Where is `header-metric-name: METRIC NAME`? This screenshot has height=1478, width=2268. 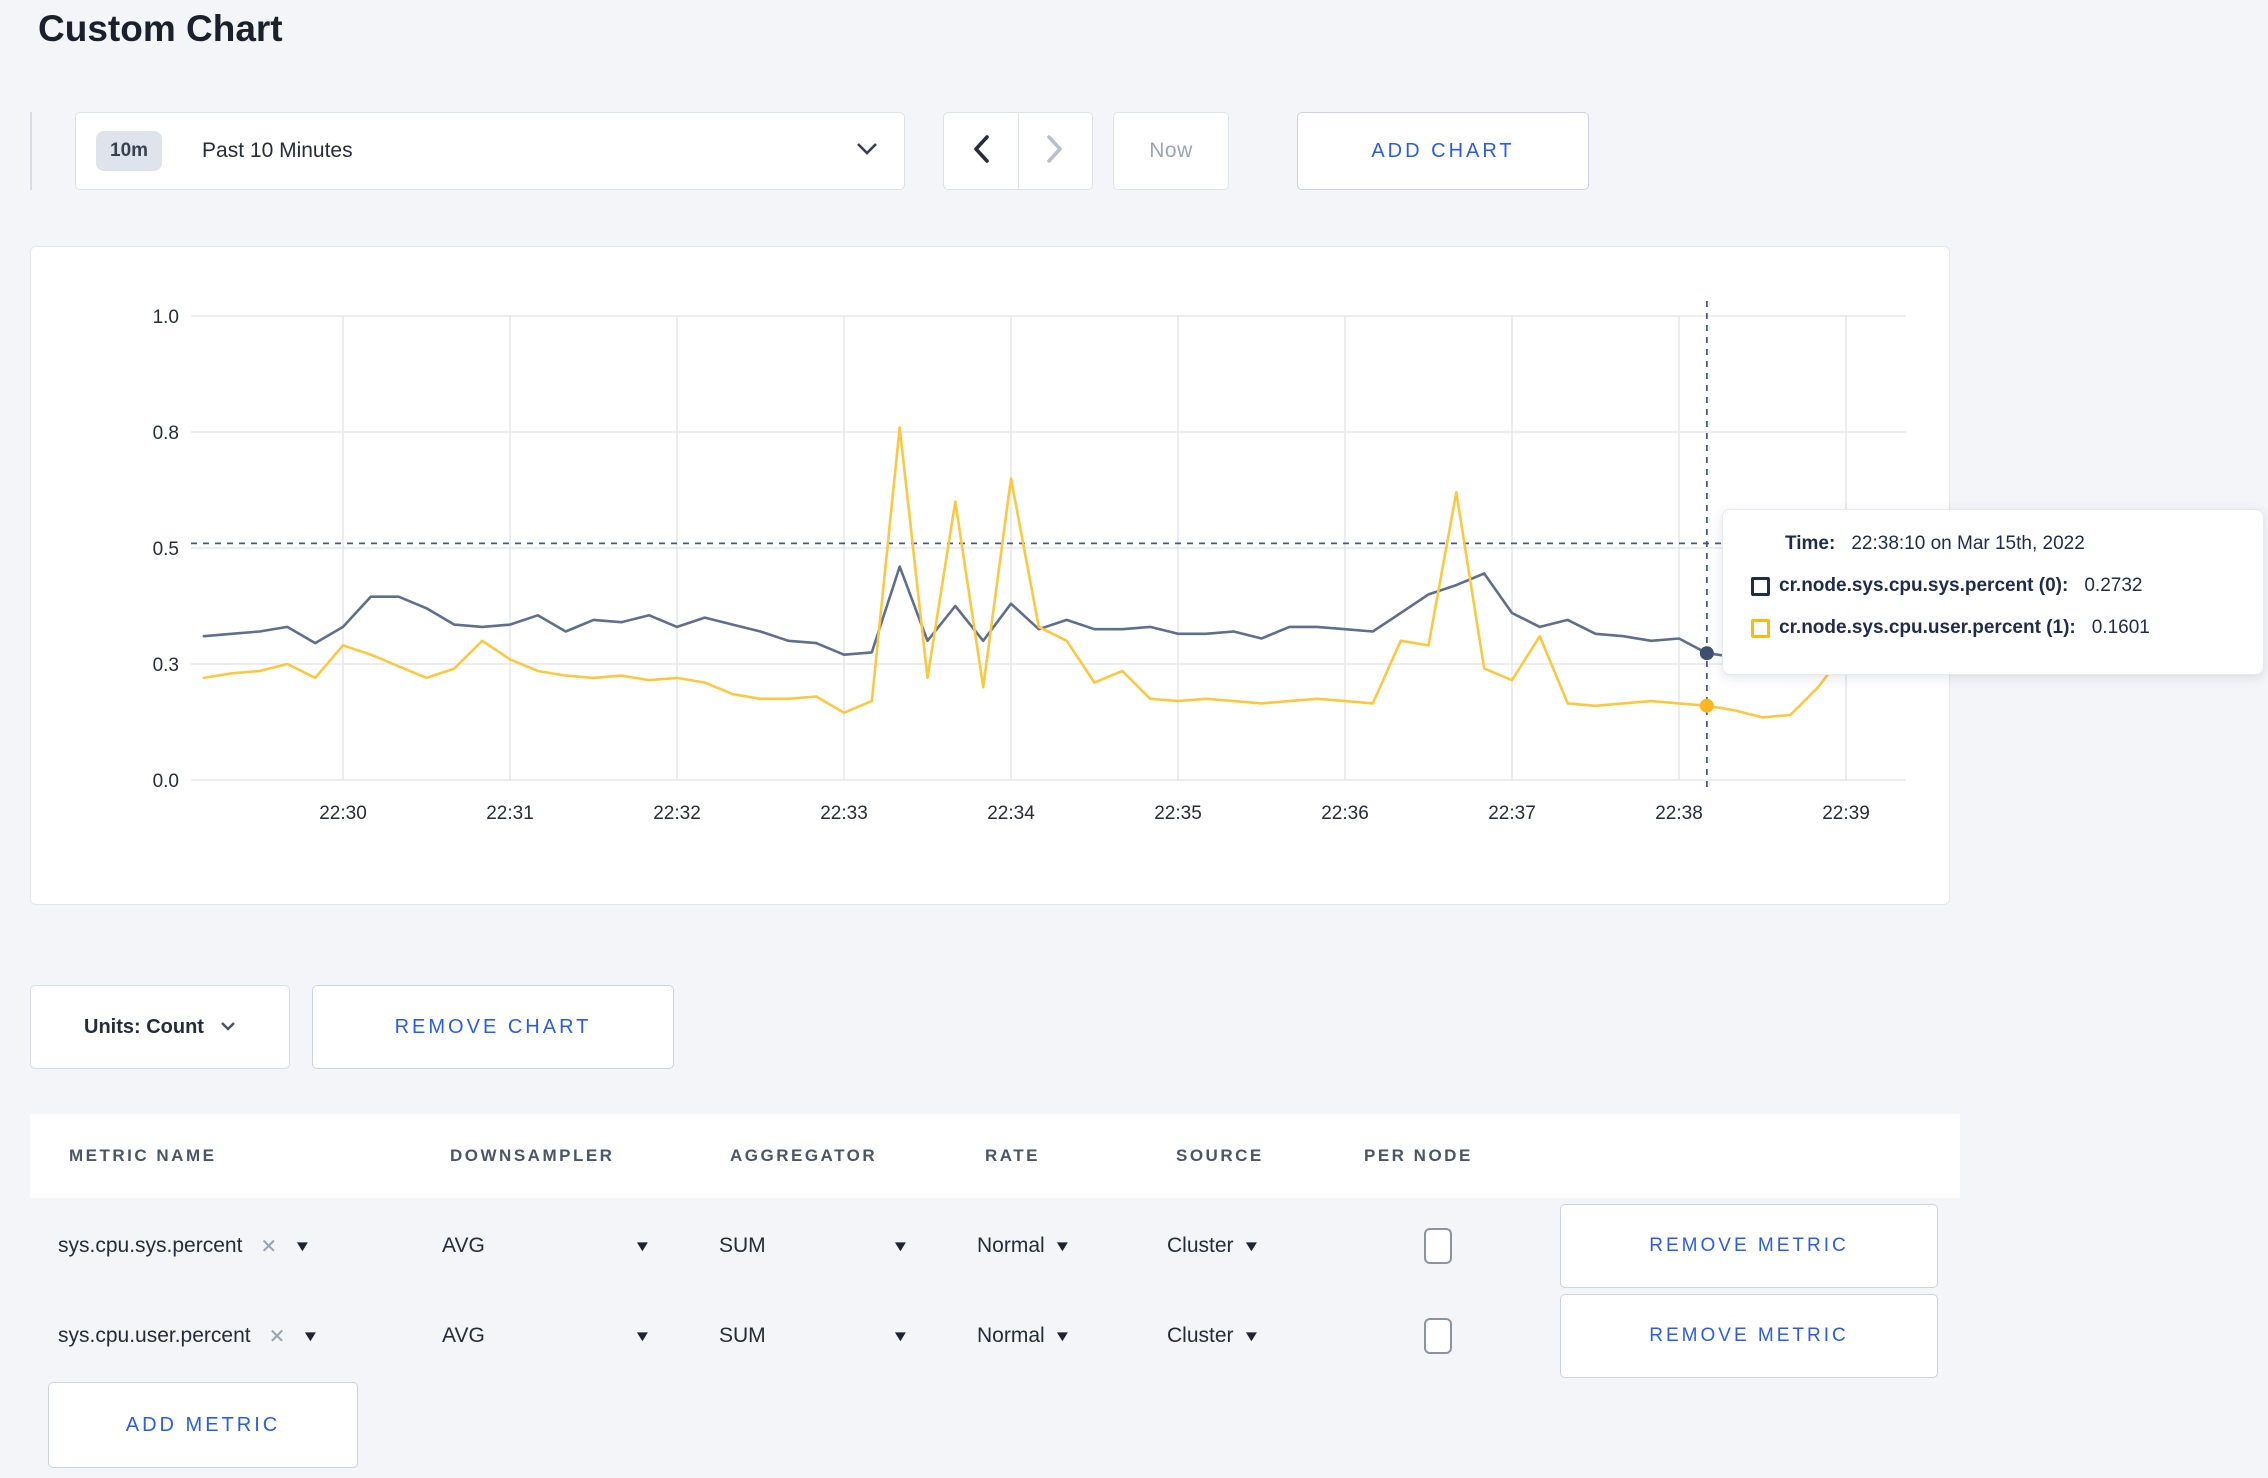 header-metric-name: METRIC NAME is located at coordinates (143, 1155).